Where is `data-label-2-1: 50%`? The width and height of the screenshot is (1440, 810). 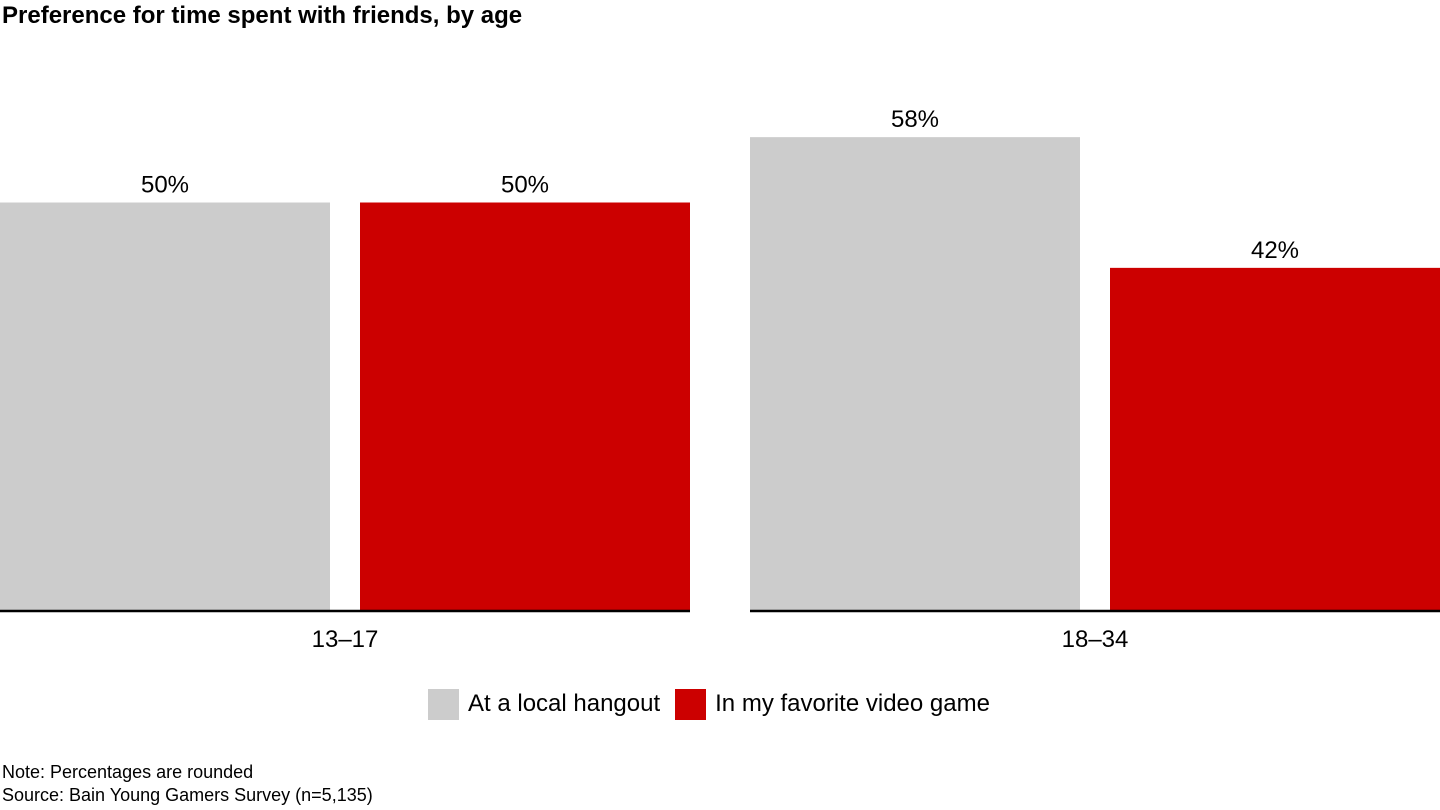
data-label-2-1: 50% is located at coordinates (525, 185).